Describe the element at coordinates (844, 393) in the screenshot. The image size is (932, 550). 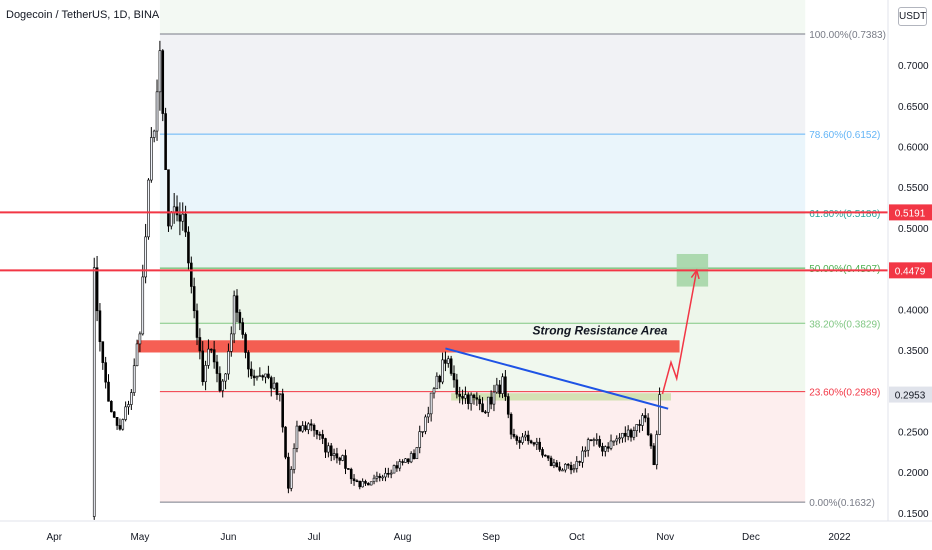
I see `fib-level-label: 23.60%(0.2989)` at that location.